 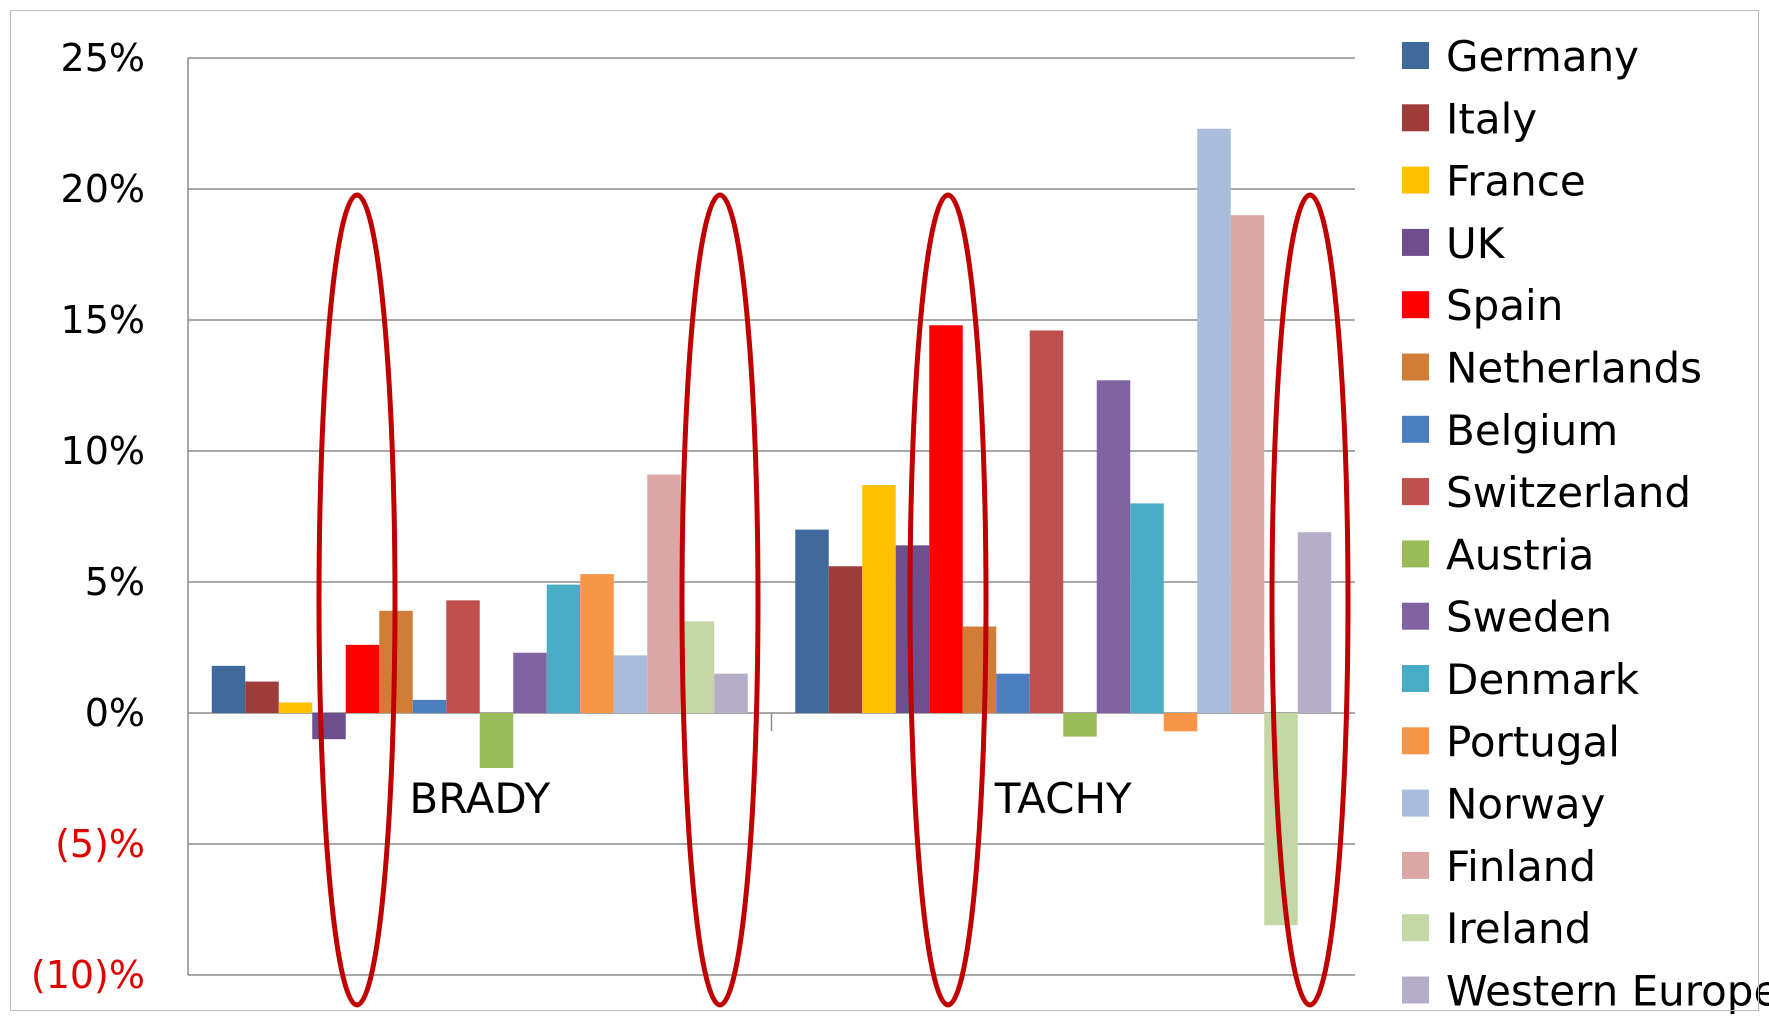 What do you see at coordinates (530, 682) in the screenshot?
I see `bar-brady-sweden` at bounding box center [530, 682].